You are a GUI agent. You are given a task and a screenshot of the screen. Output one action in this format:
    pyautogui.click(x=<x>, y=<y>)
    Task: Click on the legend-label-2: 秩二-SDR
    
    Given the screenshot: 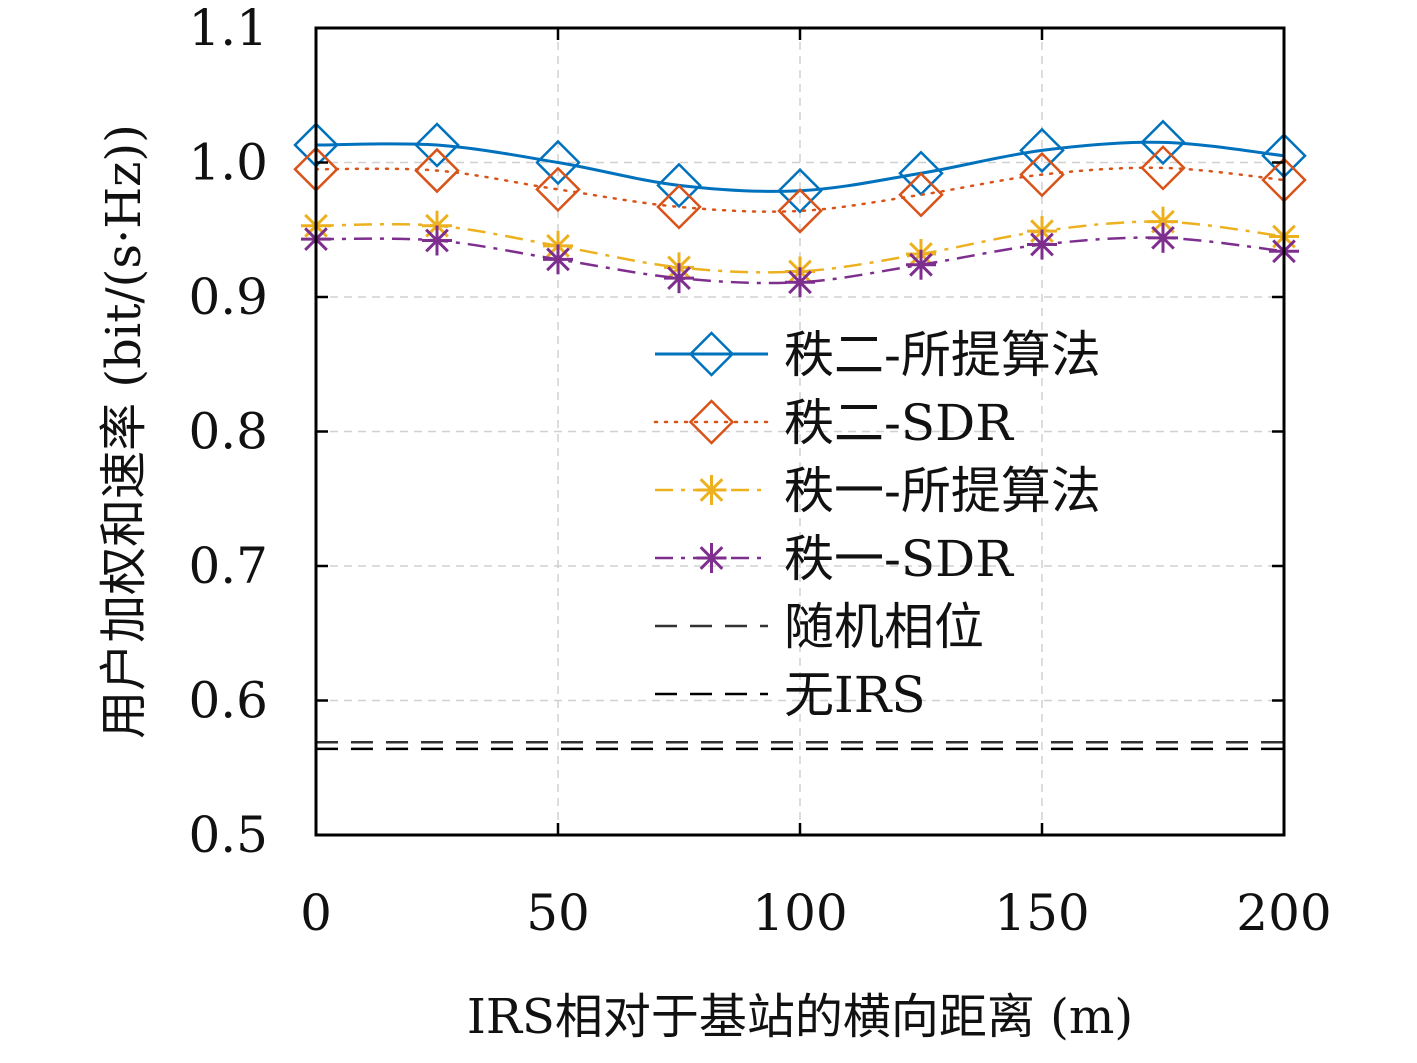 What is the action you would take?
    pyautogui.click(x=899, y=423)
    